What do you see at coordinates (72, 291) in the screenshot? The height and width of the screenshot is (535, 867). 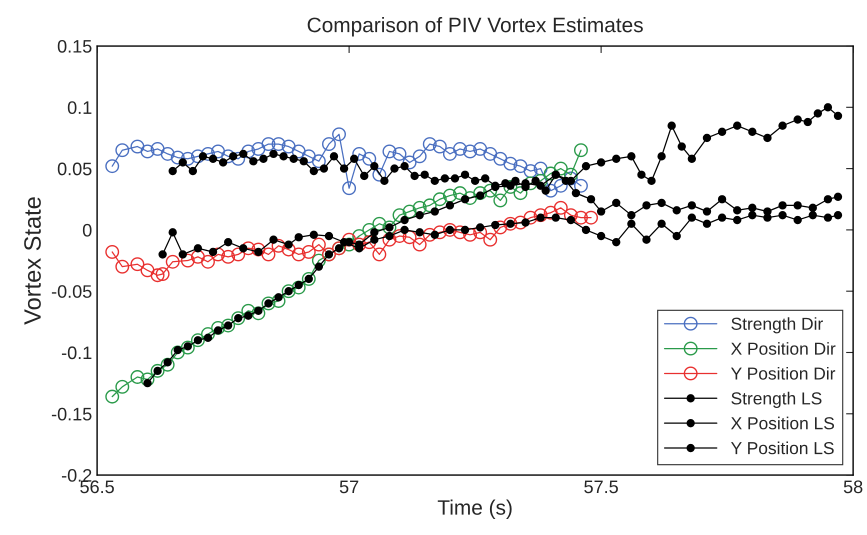 I see `y-tick-label: -0.05` at bounding box center [72, 291].